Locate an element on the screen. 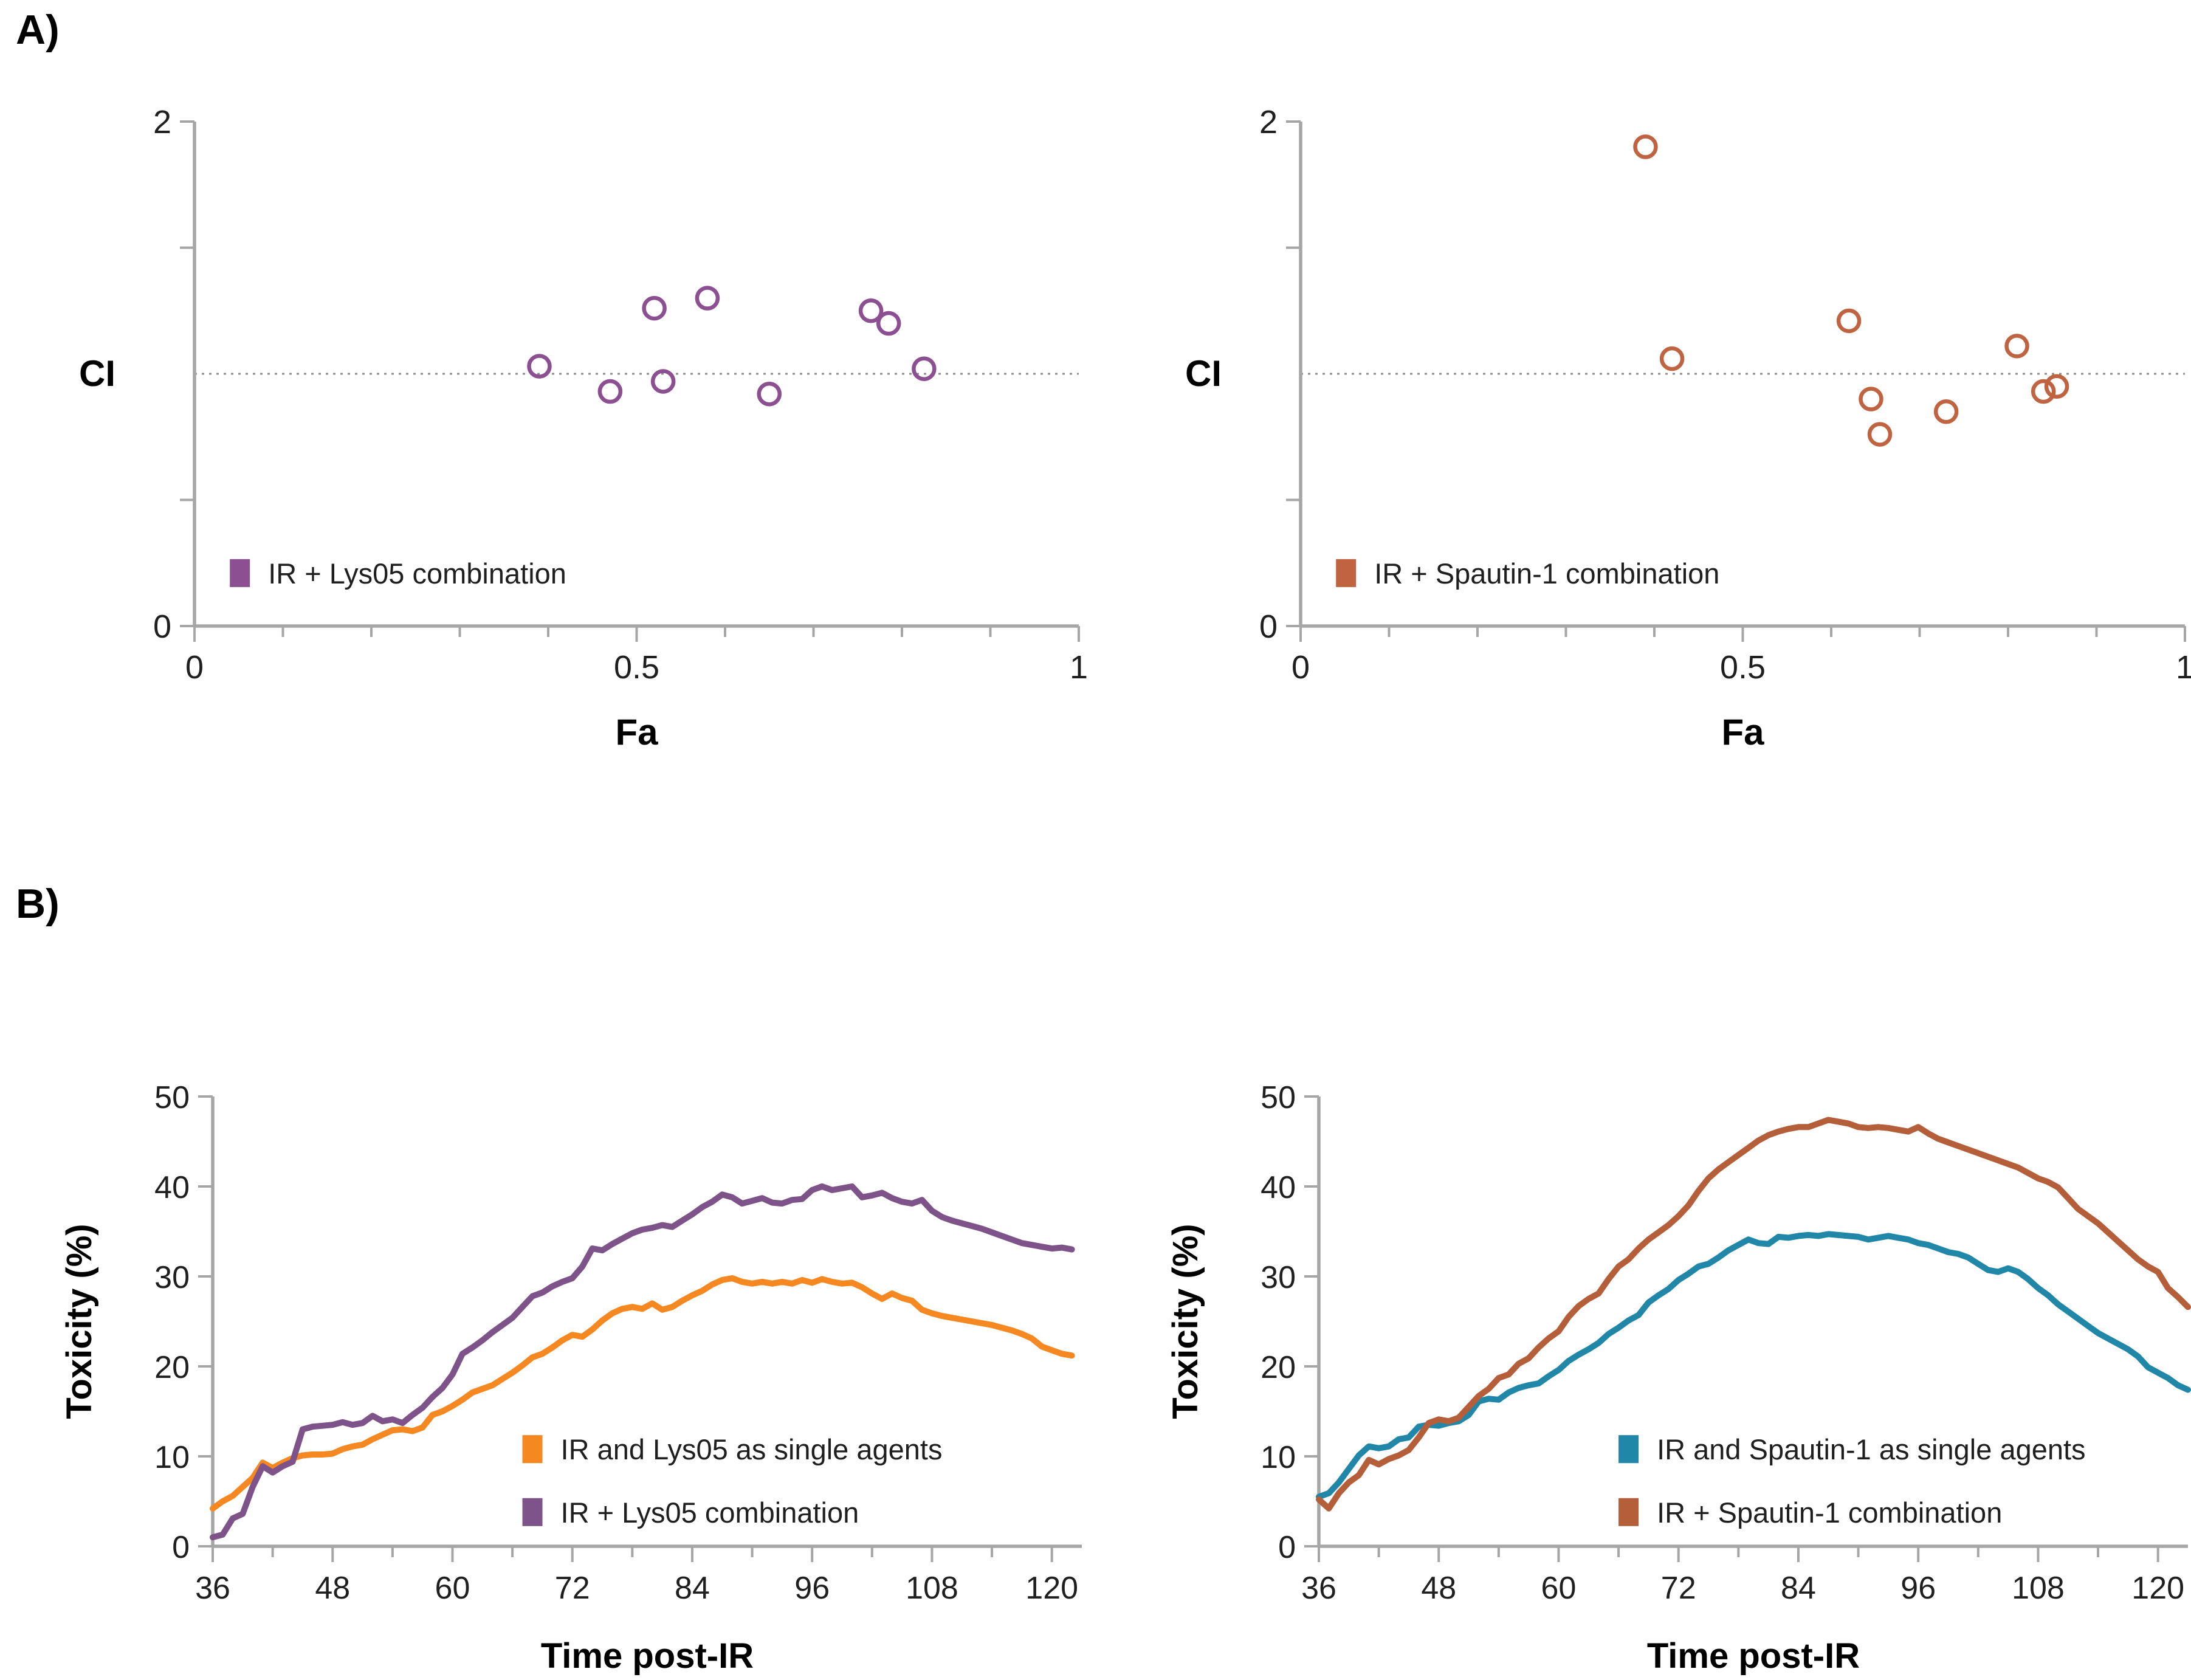  legend-label: IR and Spautin-1 as single agents is located at coordinates (1871, 1449).